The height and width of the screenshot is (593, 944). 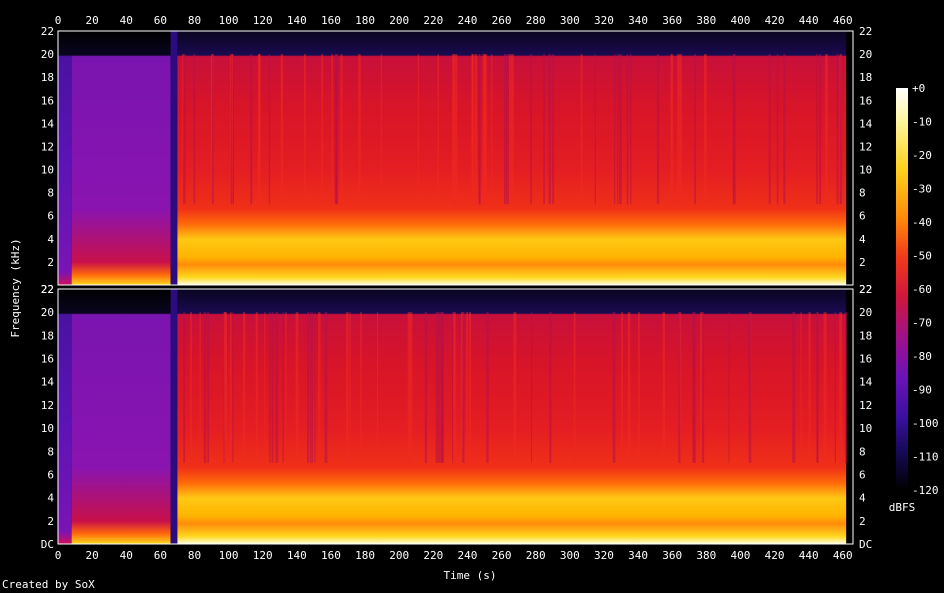 I want to click on channel-2-segment-quiet, so click(x=65, y=416).